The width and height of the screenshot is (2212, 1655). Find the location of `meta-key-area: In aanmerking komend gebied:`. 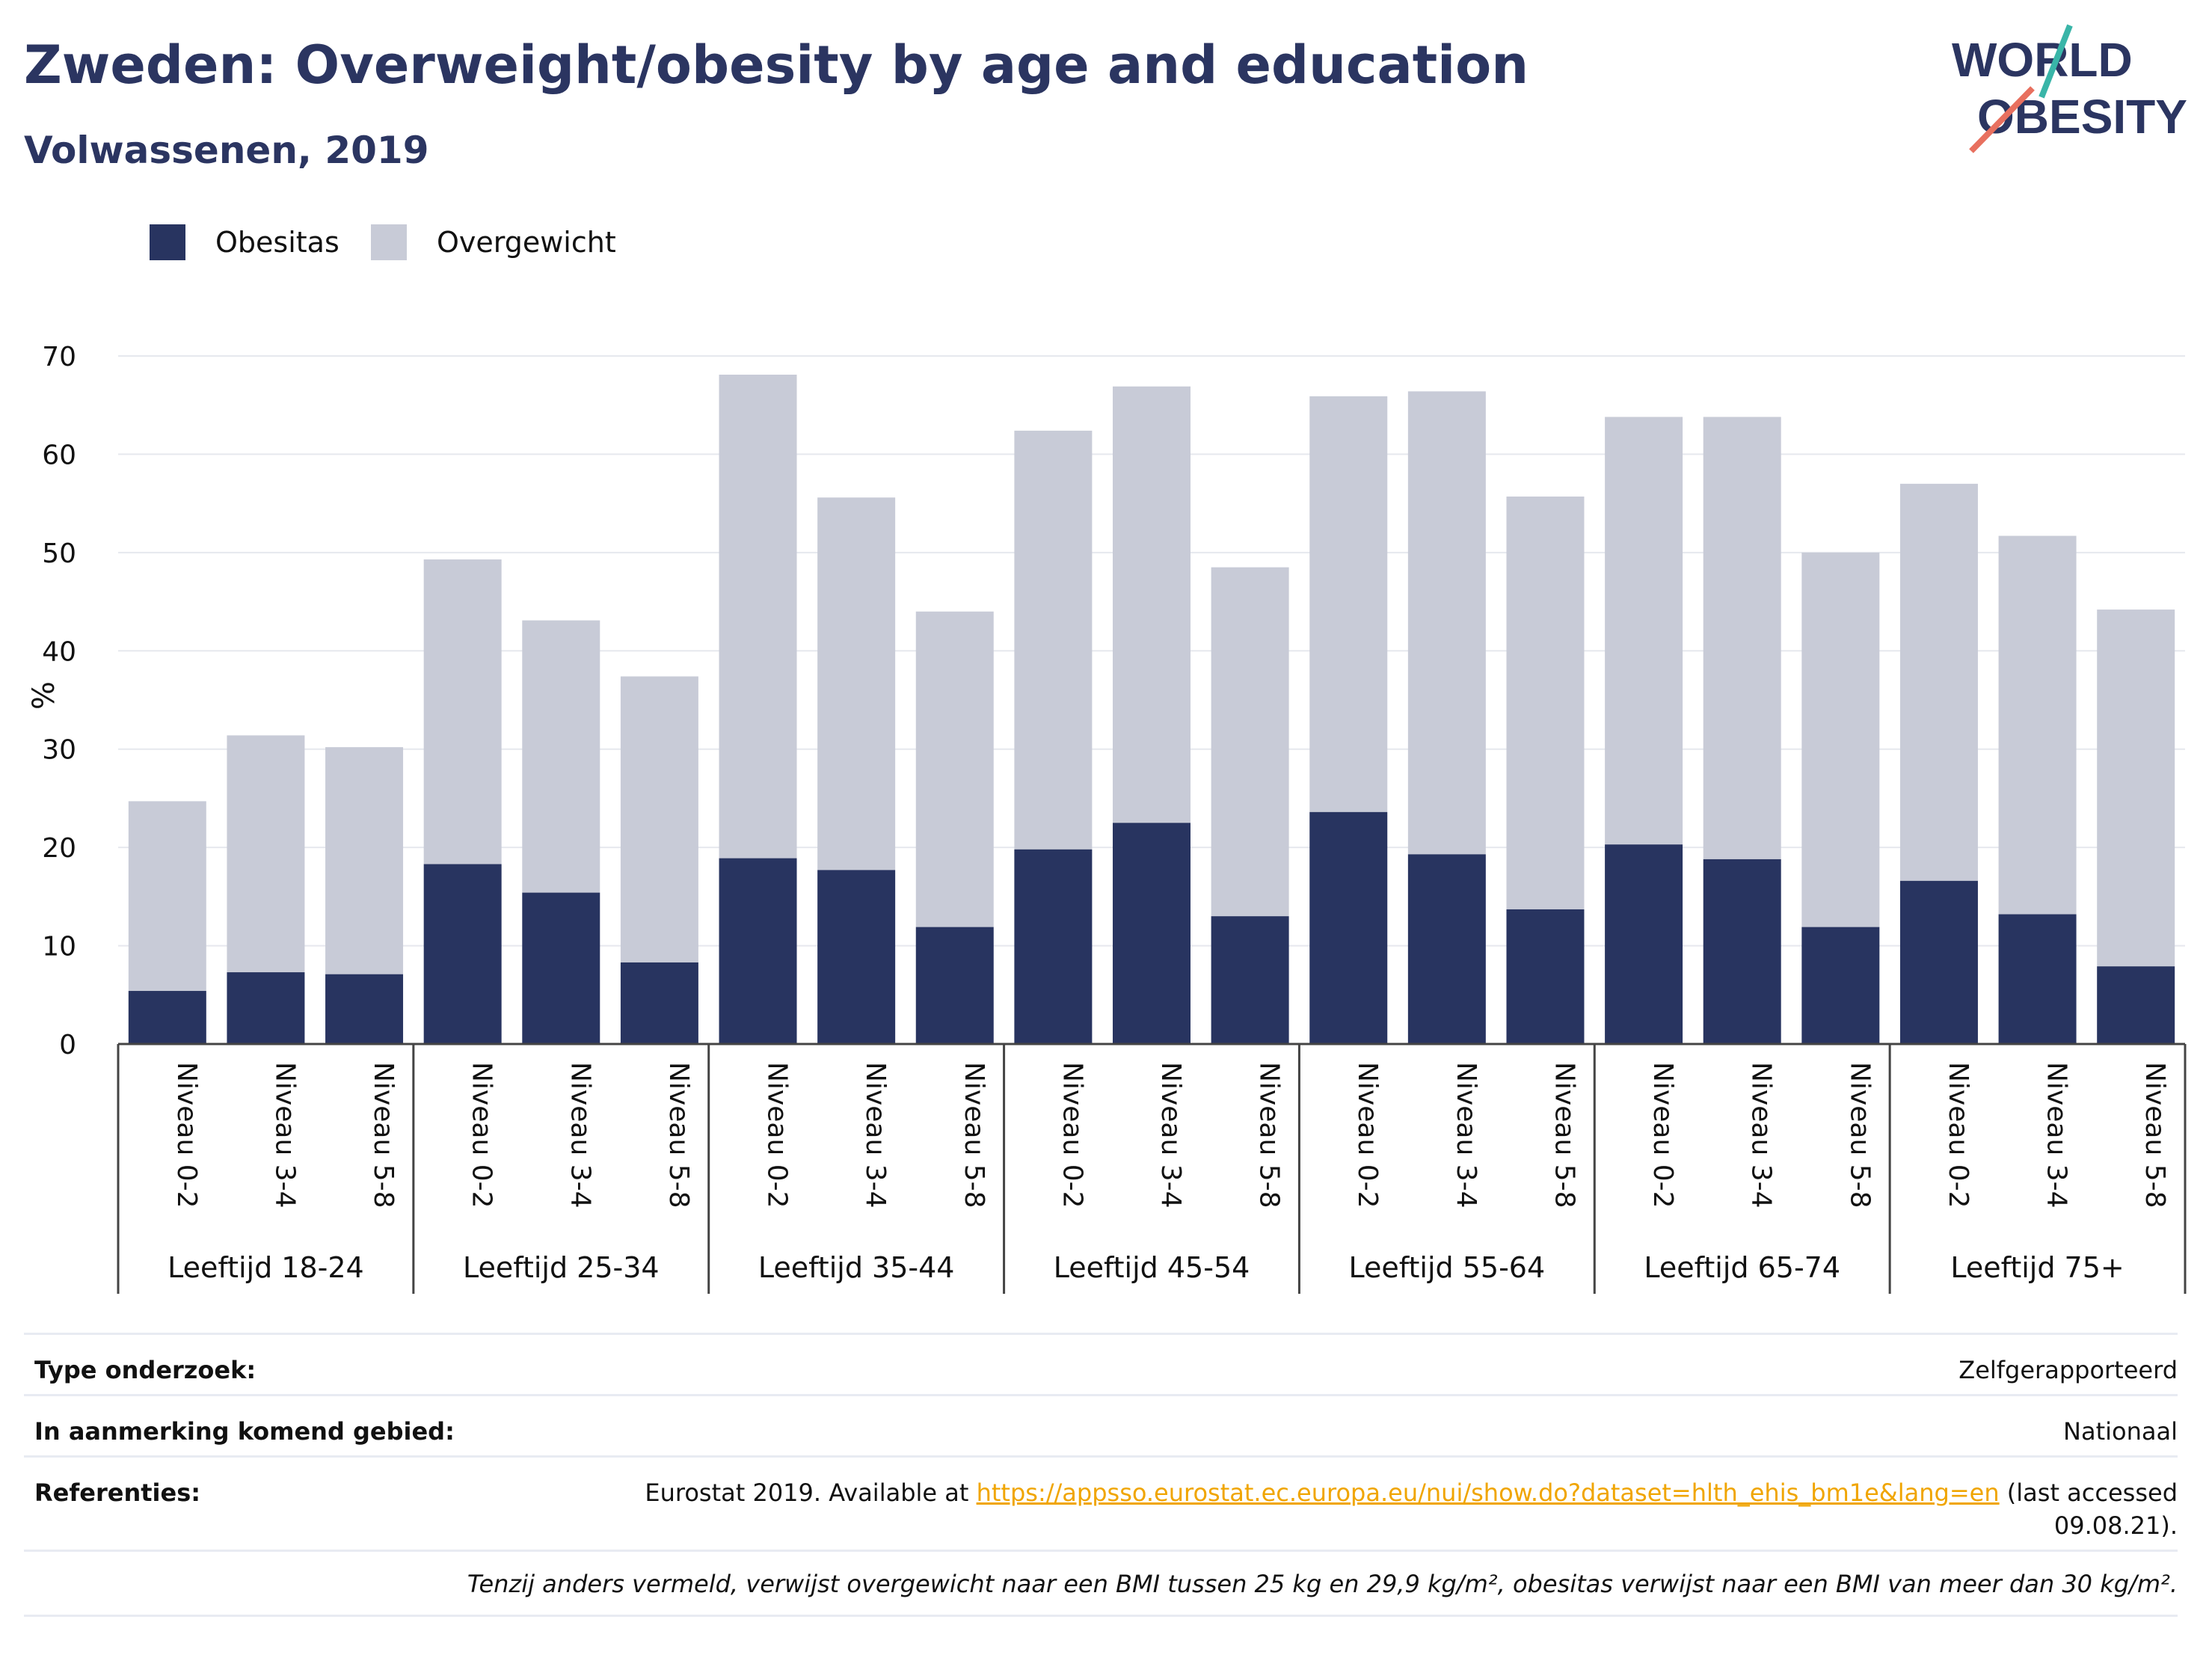

meta-key-area: In aanmerking komend gebied: is located at coordinates (244, 1431).